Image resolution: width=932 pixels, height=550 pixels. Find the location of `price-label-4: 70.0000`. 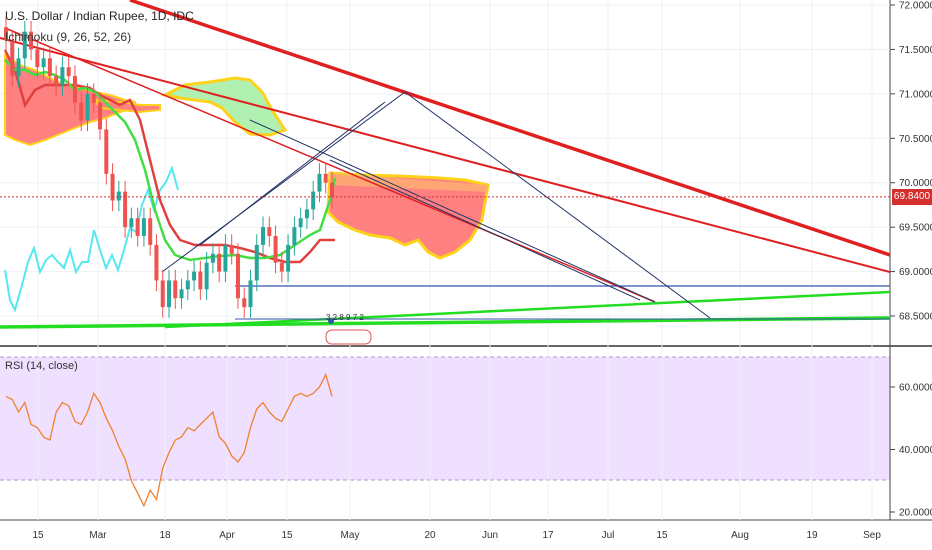

price-label-4: 70.0000 is located at coordinates (915, 183).